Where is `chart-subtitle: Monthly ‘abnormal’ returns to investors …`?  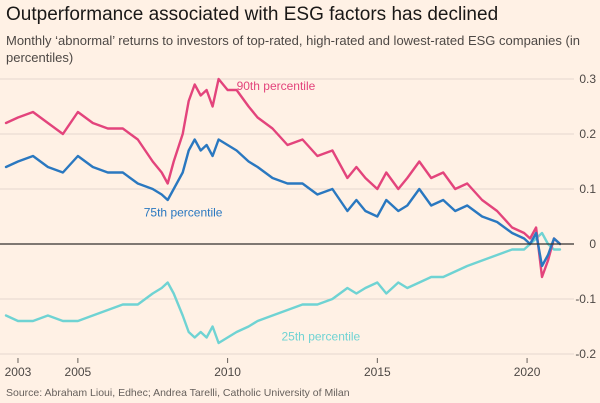 chart-subtitle: Monthly ‘abnormal’ returns to investors … is located at coordinates (293, 49).